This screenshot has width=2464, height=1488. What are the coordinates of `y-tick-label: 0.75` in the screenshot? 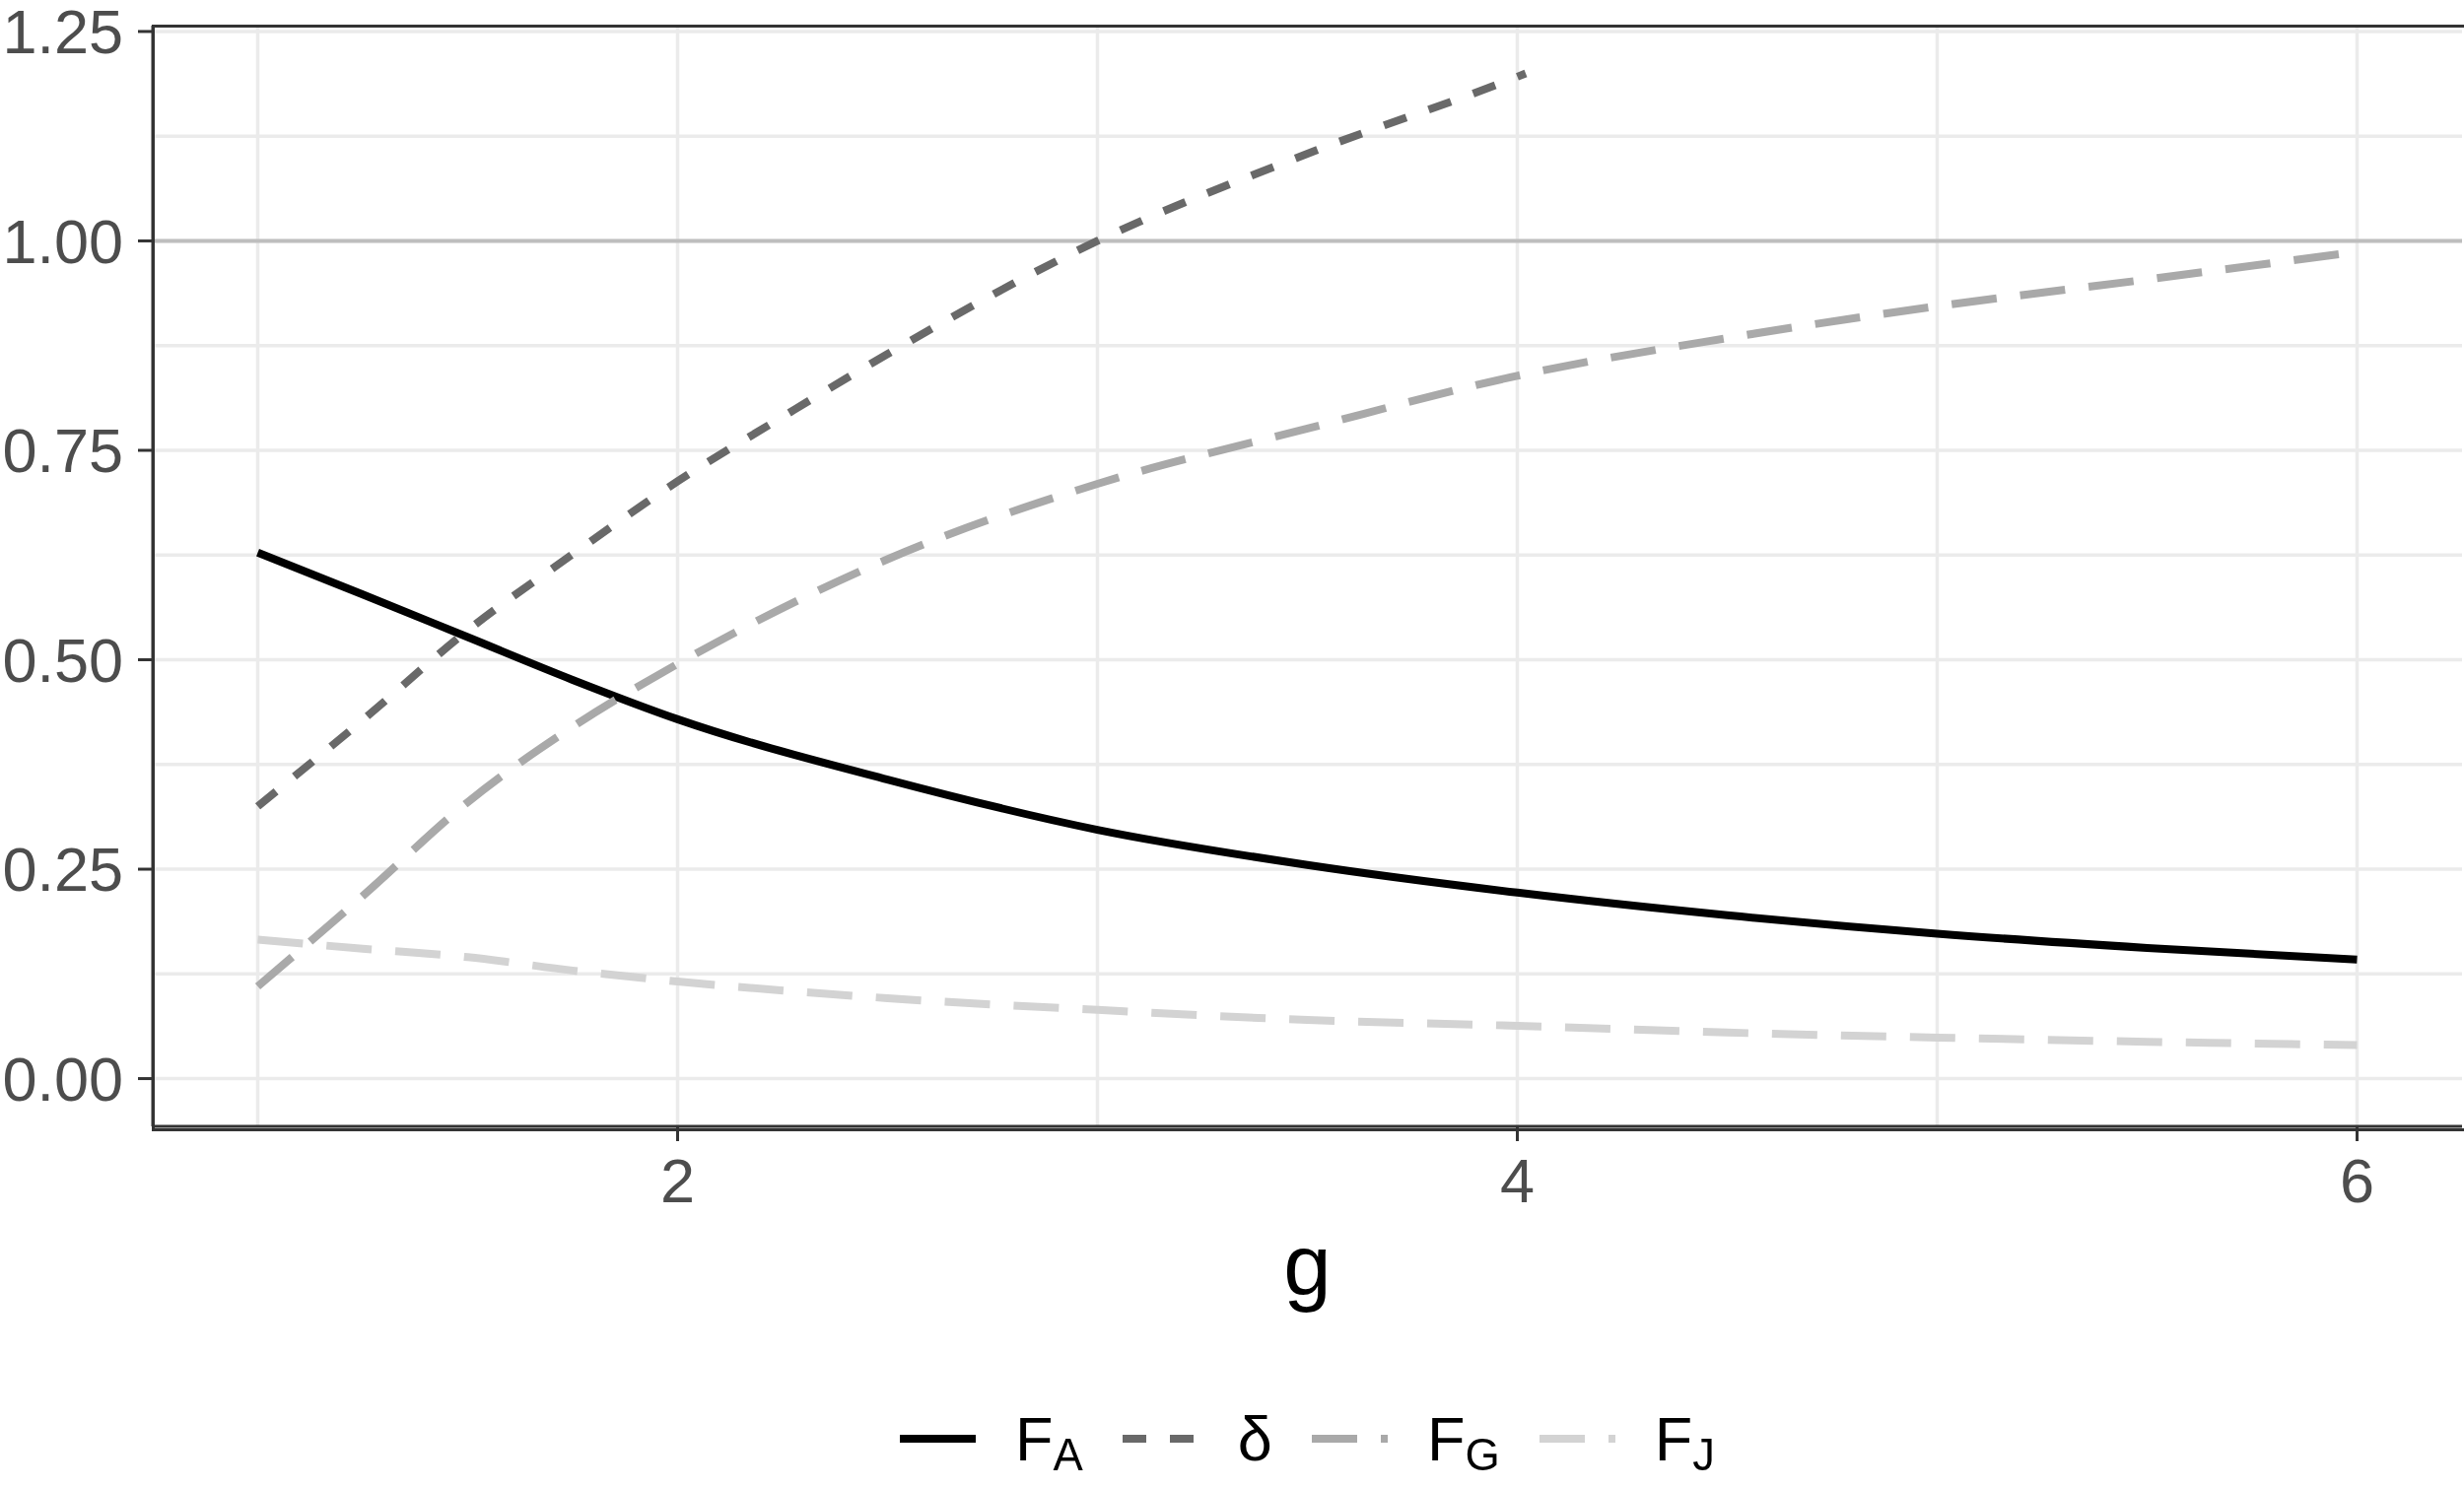 It's located at (62, 451).